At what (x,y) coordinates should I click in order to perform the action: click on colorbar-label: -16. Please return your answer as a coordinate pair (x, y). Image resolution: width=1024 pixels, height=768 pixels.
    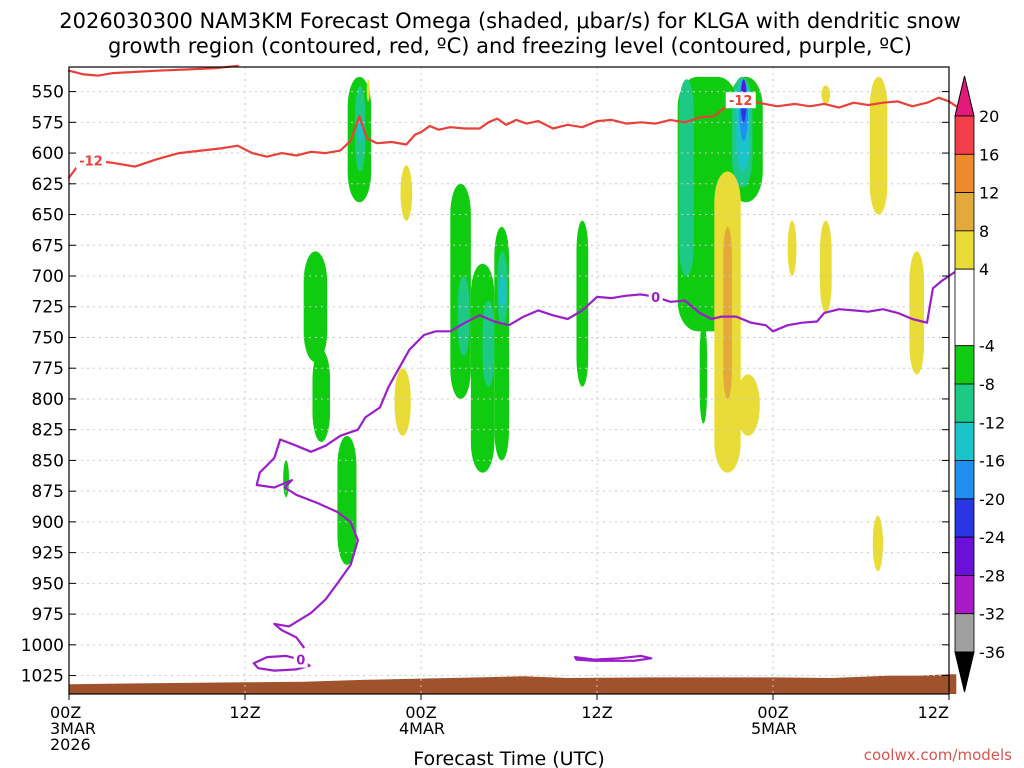
    Looking at the image, I should click on (992, 461).